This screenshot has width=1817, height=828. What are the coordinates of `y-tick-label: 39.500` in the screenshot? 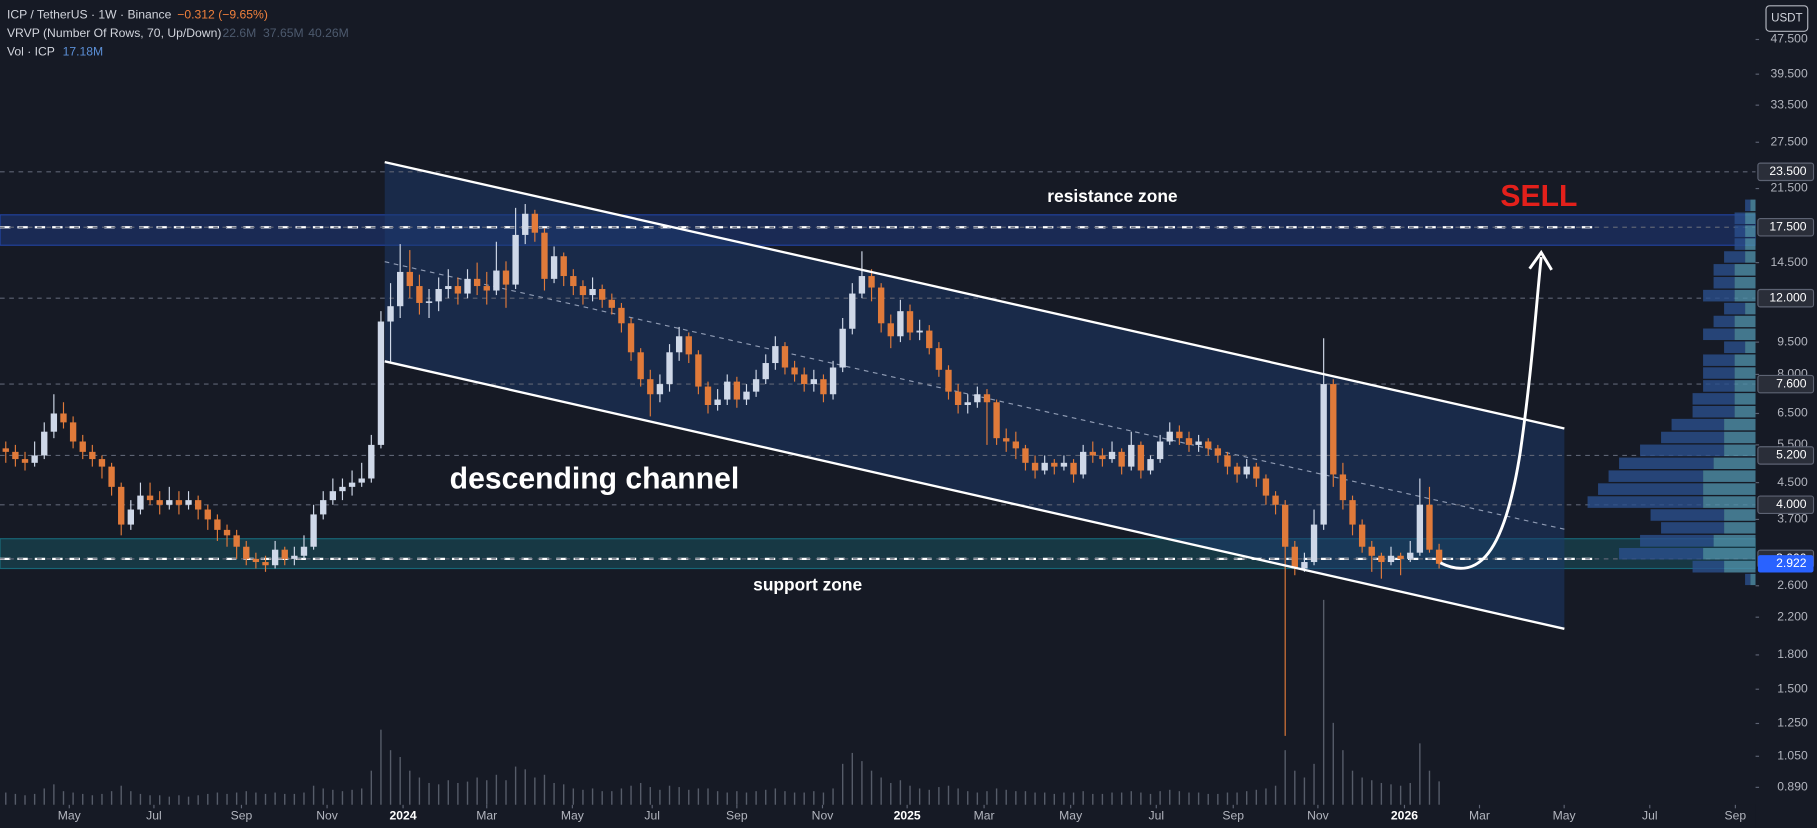 It's located at (1789, 73).